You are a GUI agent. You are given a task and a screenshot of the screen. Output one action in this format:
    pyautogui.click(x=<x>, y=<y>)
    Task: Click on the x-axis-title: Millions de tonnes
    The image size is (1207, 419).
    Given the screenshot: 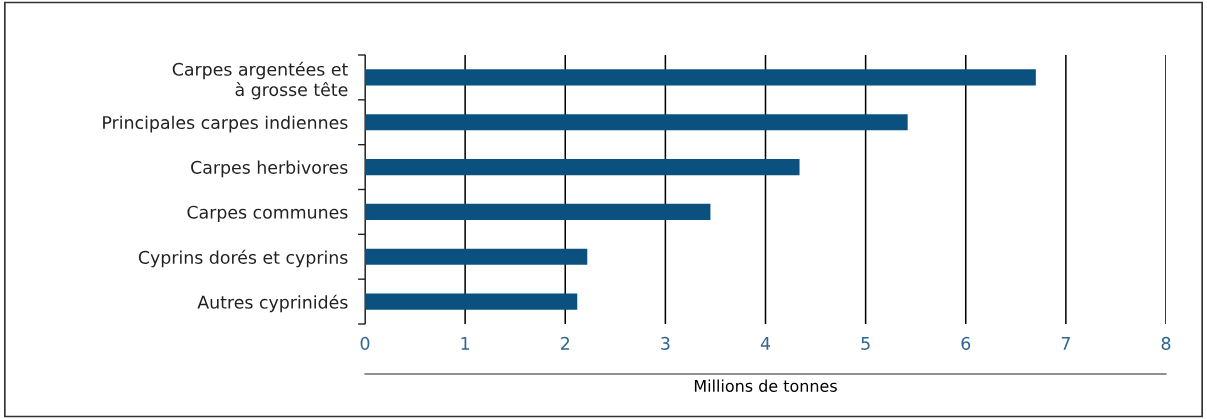 What is the action you would take?
    pyautogui.click(x=765, y=385)
    